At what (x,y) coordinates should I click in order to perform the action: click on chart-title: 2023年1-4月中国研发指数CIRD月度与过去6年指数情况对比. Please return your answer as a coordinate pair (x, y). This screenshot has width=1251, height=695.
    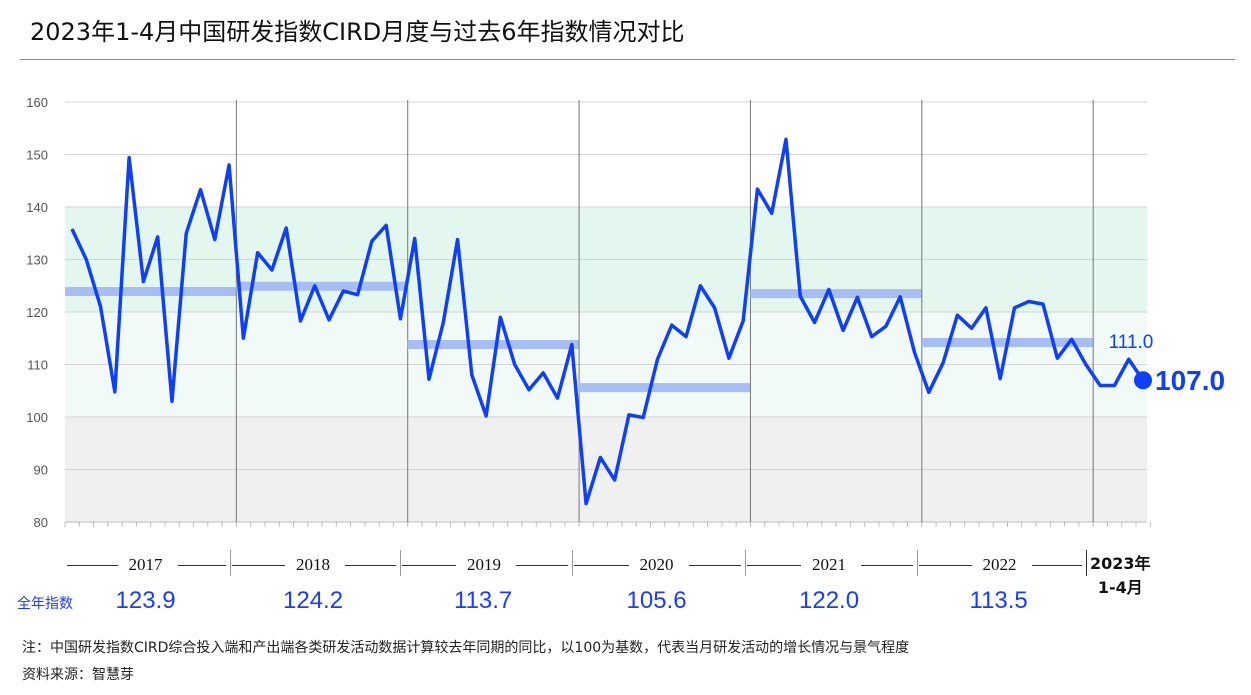
    Looking at the image, I should click on (357, 32).